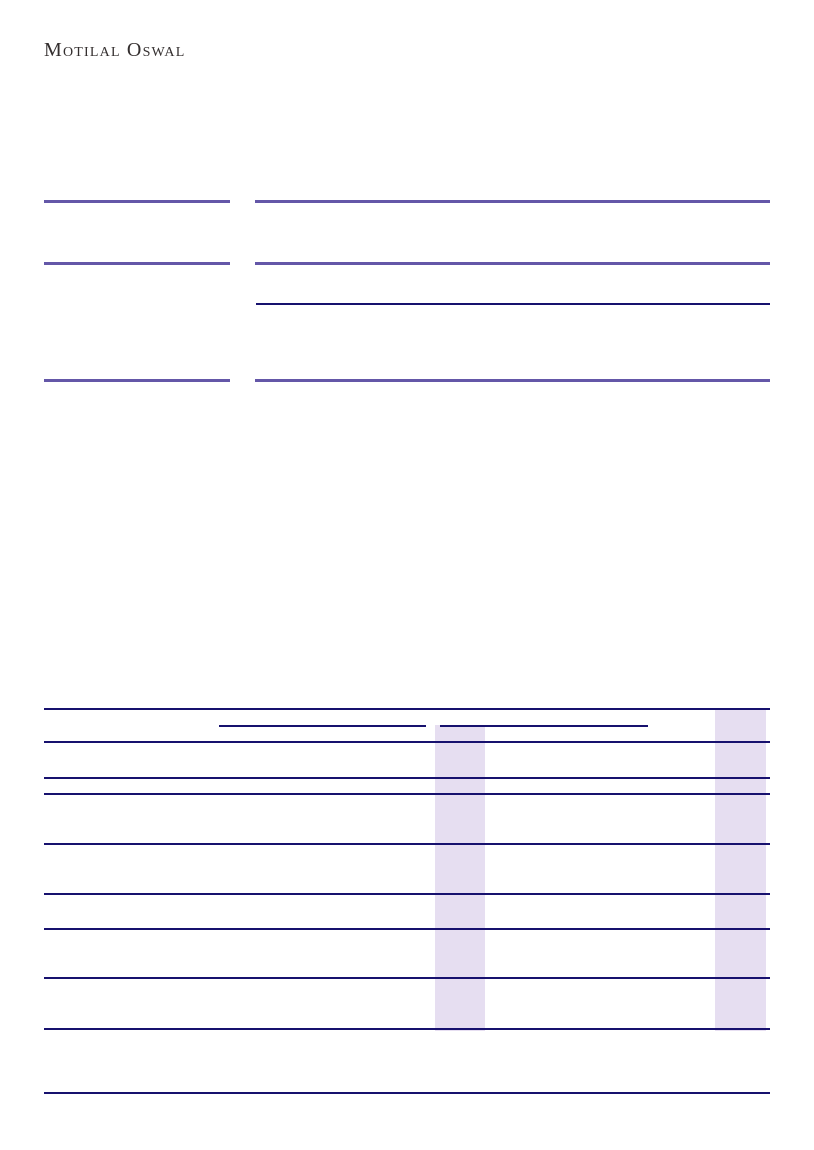 This screenshot has height=1150, width=814. Describe the element at coordinates (407, 1093) in the screenshot. I see `footer-rule` at that location.